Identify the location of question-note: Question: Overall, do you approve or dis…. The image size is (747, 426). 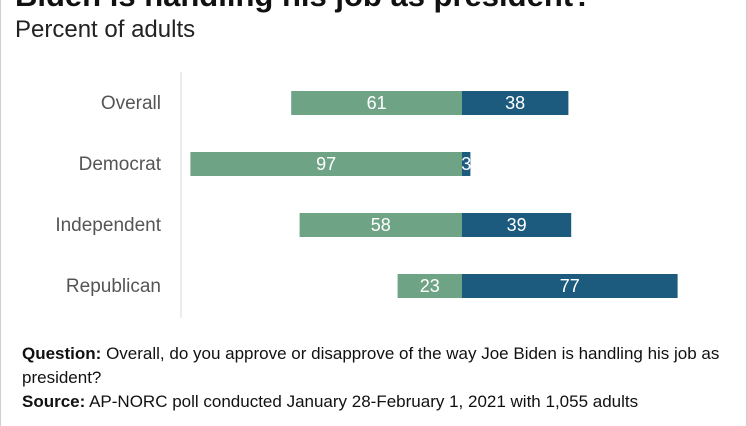
(377, 366).